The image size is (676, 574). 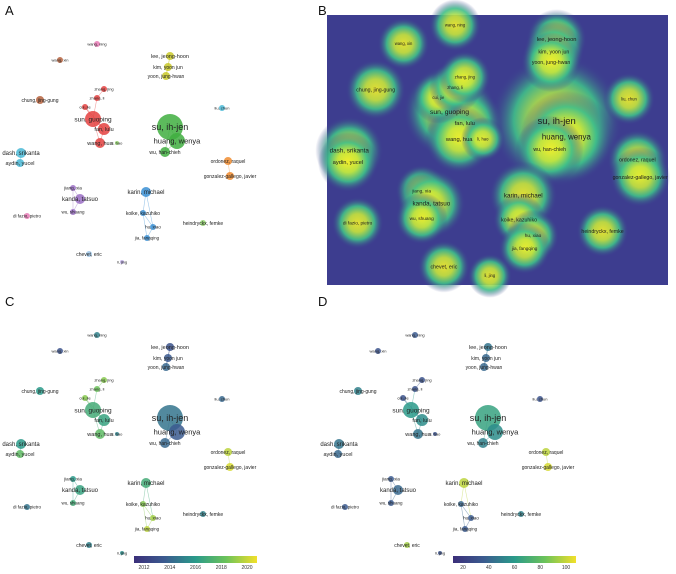 I want to click on node-label-dash: dash, srikanta, so click(x=21, y=445).